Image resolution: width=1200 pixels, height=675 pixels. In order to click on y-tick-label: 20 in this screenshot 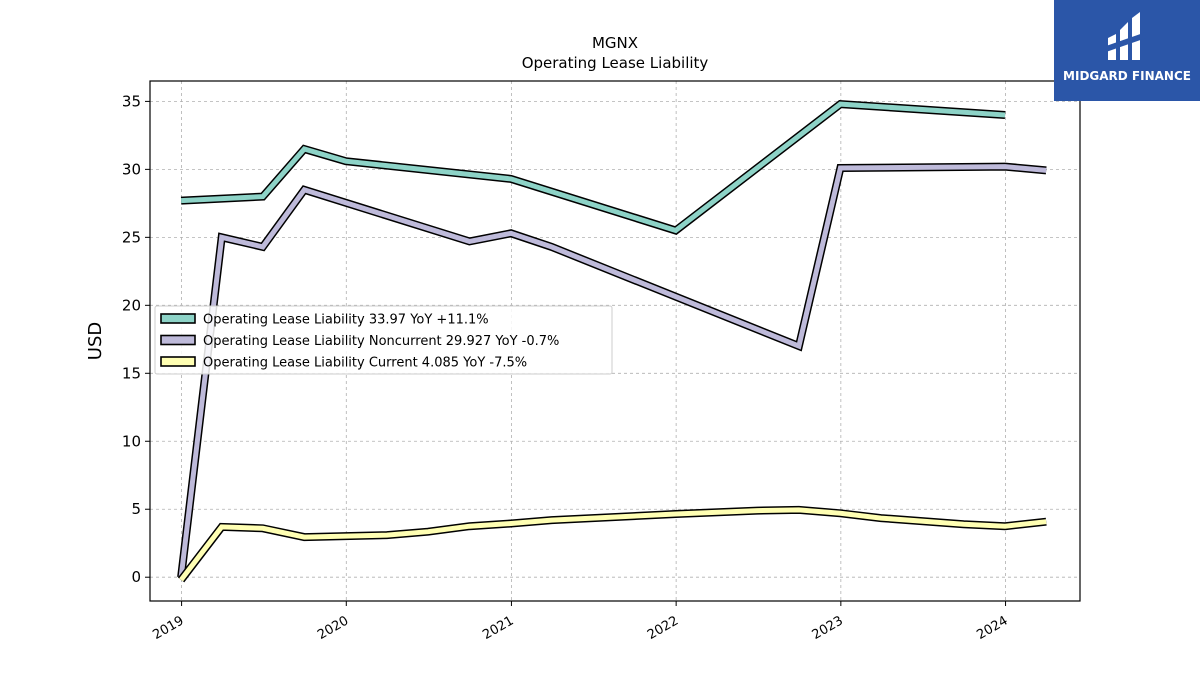, I will do `click(131, 305)`.